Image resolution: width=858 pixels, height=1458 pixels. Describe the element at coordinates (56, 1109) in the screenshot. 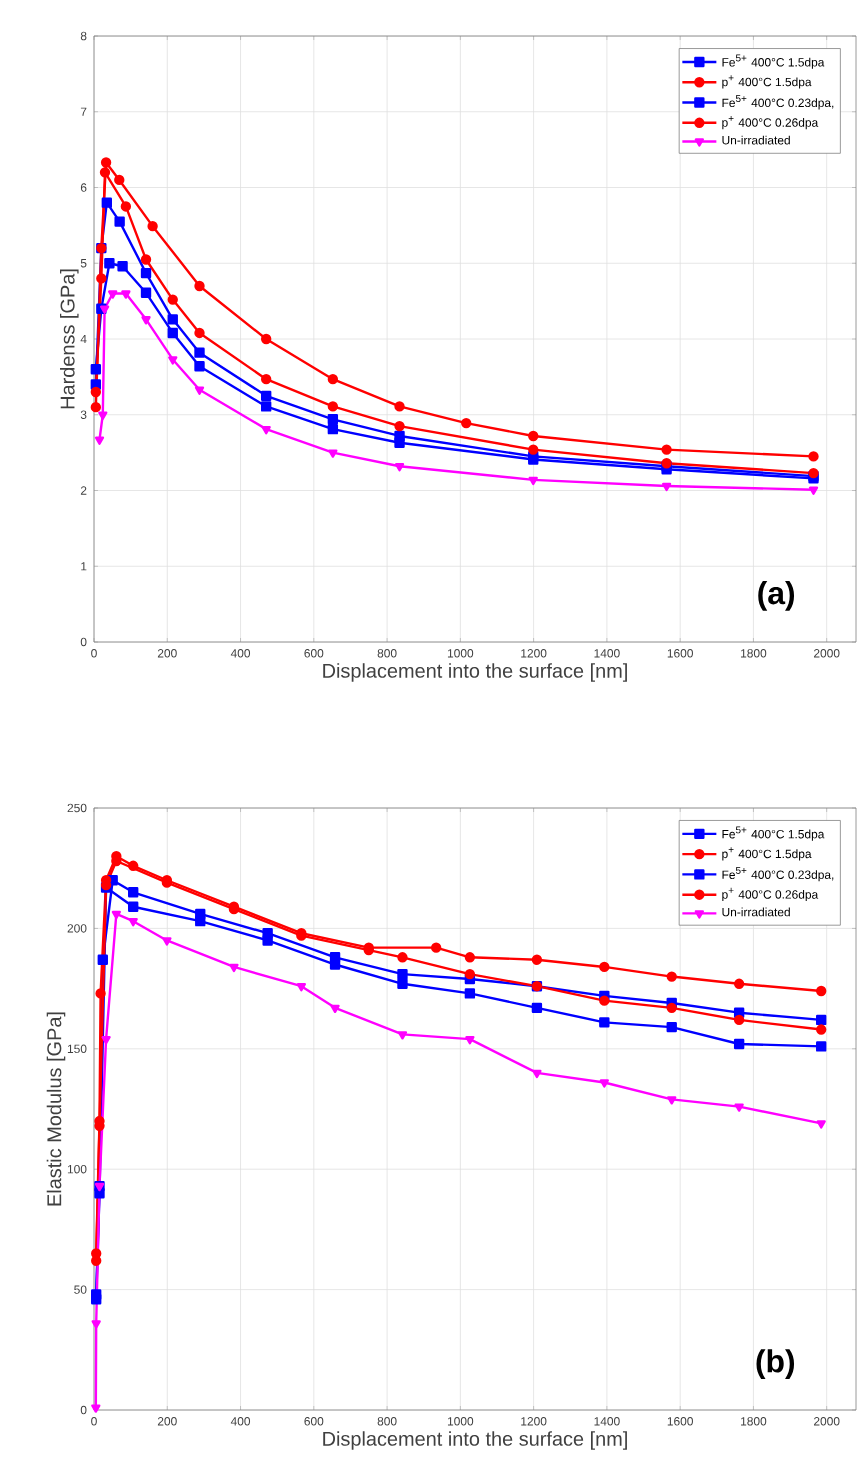

I see `y-axis-title: Elastic Modulus [GPa]` at that location.